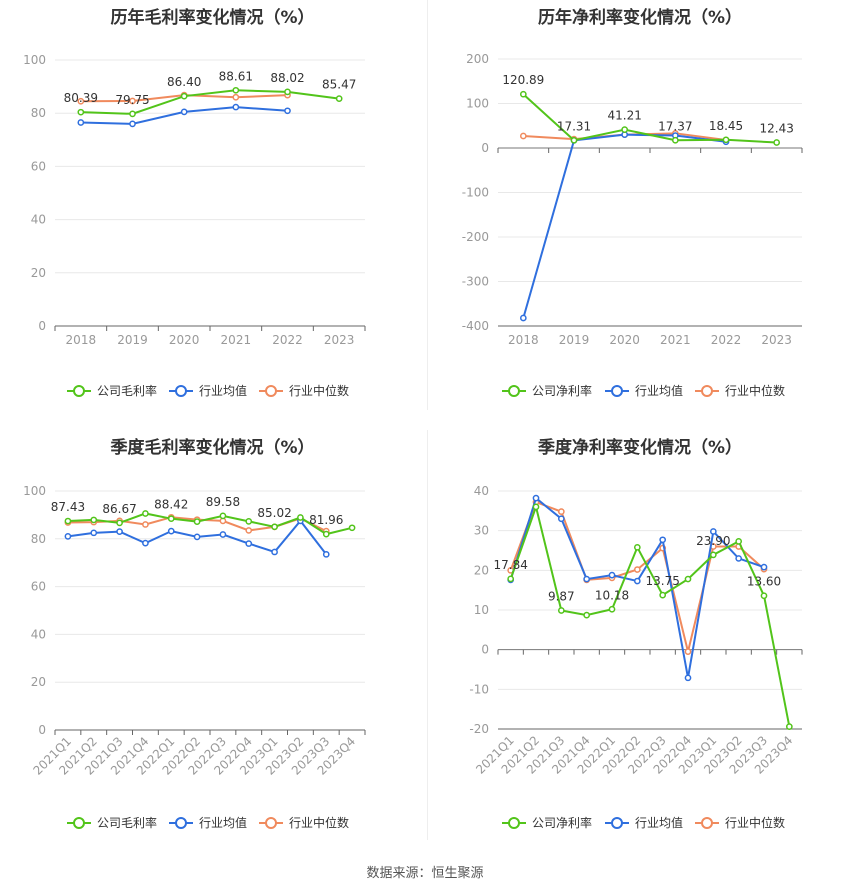  I want to click on data-label: 88.02, so click(287, 78).